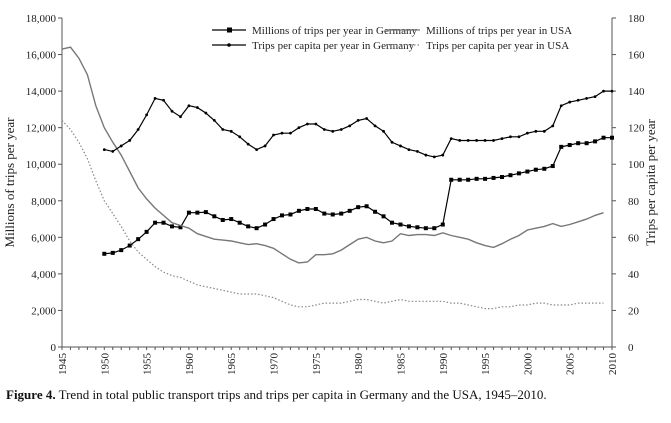  Describe the element at coordinates (313, 46) in the screenshot. I see `legend-item: Trips per capita per year in Germany` at that location.